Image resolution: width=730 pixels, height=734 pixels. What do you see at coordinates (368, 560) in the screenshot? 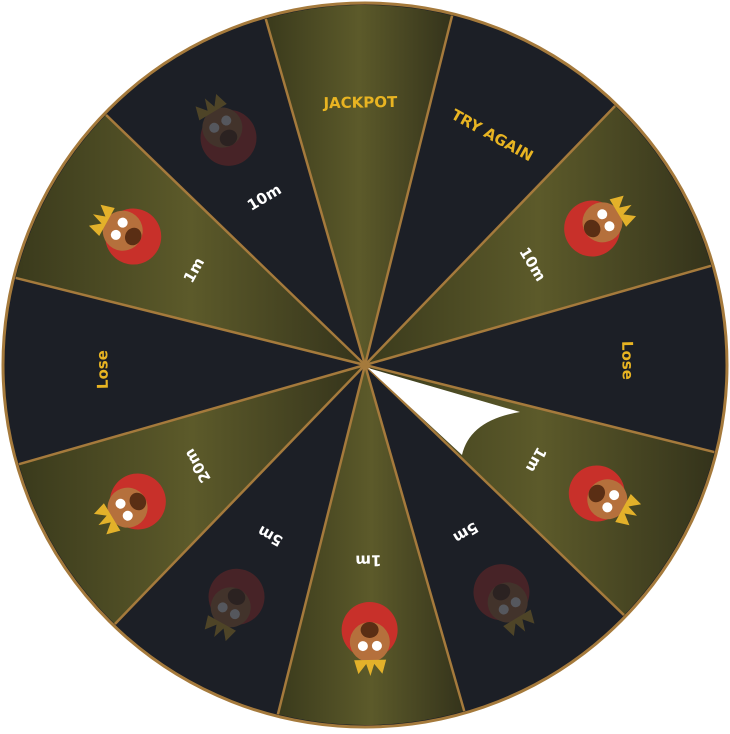
I see `segment-label: 1m` at bounding box center [368, 560].